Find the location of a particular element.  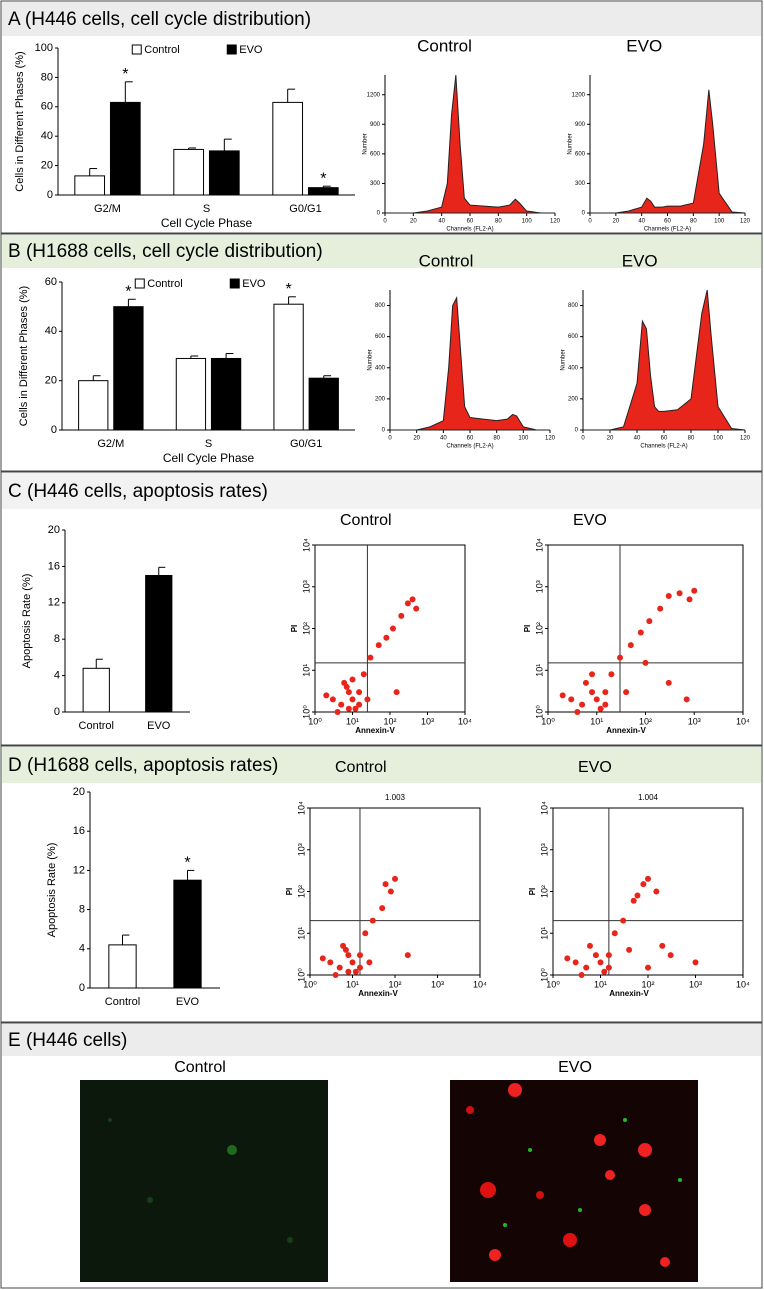

y-tick-label: 400 is located at coordinates (573, 368).